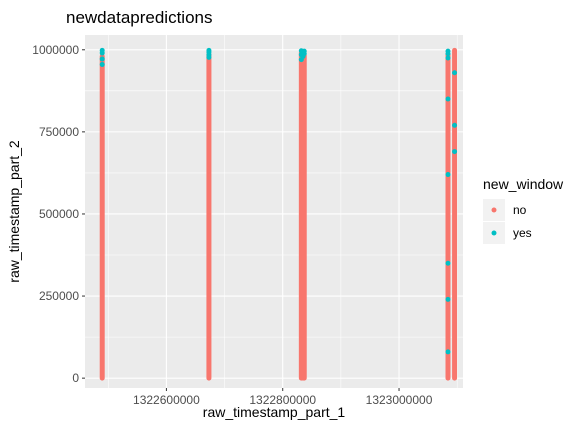 The height and width of the screenshot is (430, 583). I want to click on y-tick-label: 750000, so click(59, 132).